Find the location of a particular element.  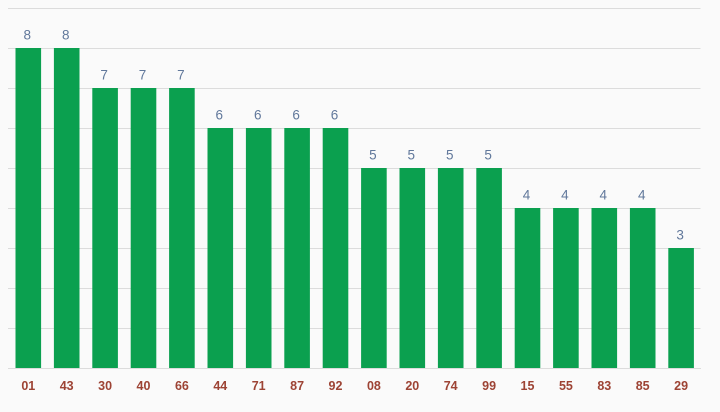

svg-text: 87 is located at coordinates (297, 386).